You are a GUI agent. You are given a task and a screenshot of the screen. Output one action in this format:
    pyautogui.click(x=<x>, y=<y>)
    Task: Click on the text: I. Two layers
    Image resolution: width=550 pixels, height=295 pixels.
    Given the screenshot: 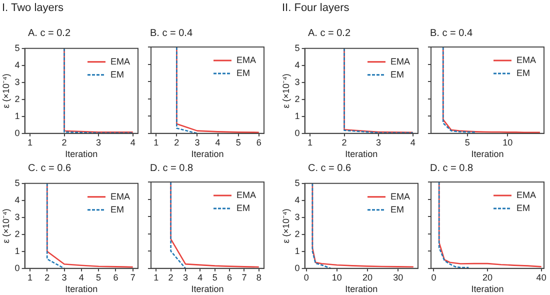 What is the action you would take?
    pyautogui.click(x=33, y=8)
    